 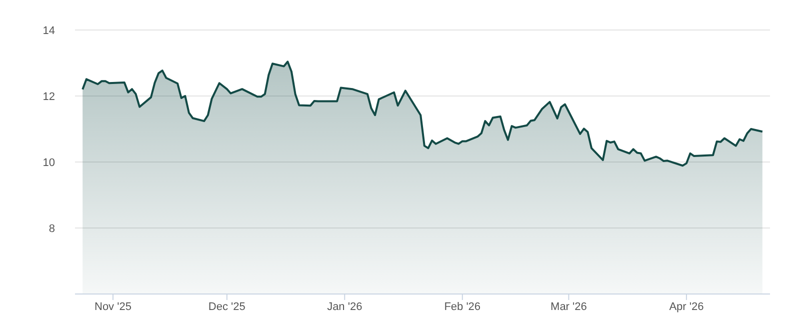 I want to click on y-tick-label: 8, so click(x=51, y=228).